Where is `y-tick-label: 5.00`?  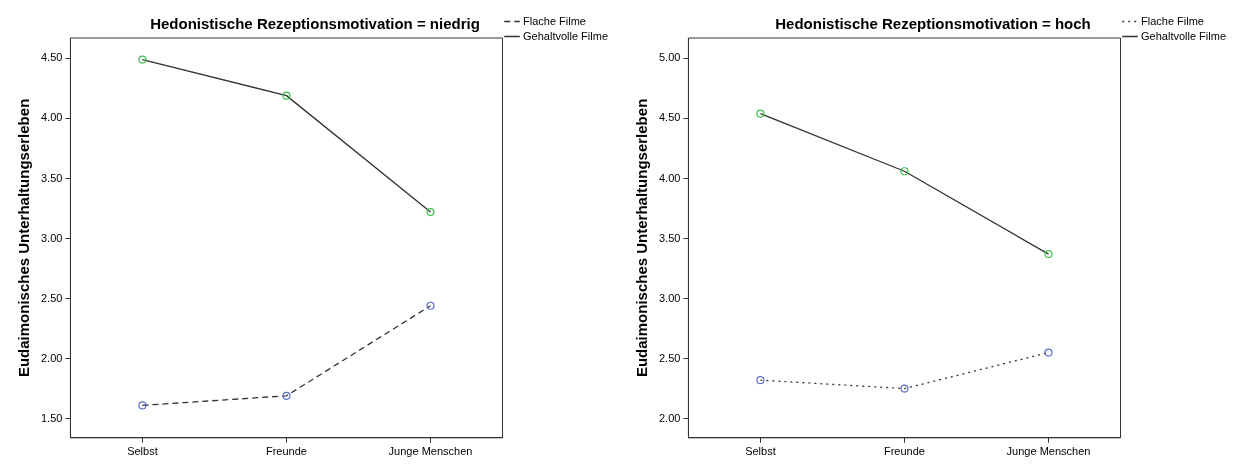
y-tick-label: 5.00 is located at coordinates (669, 57).